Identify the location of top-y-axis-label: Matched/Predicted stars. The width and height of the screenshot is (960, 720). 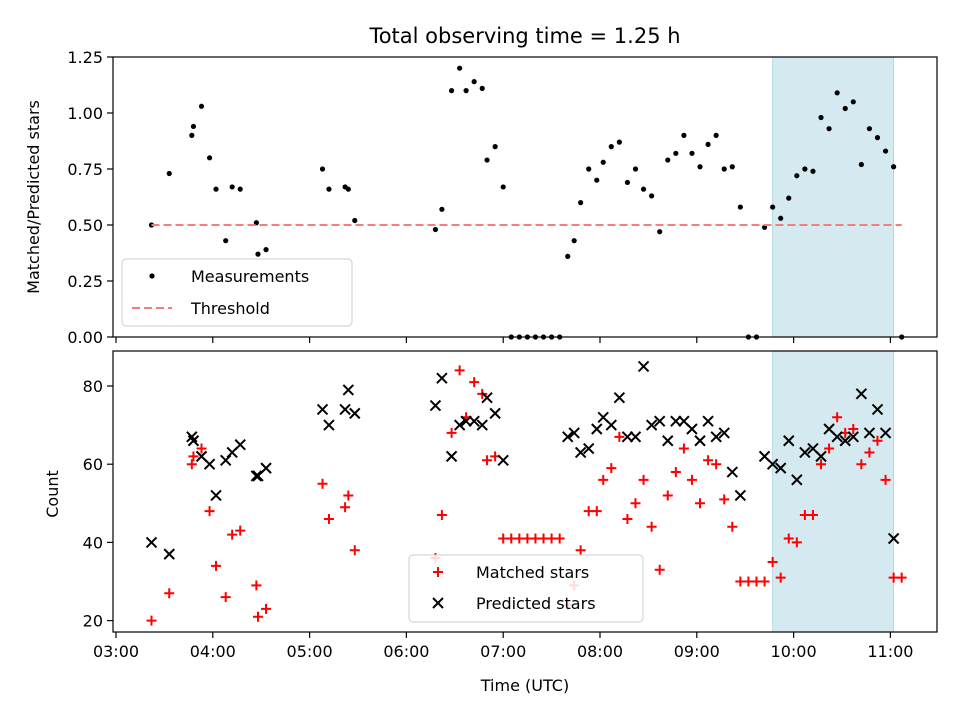
(33, 197).